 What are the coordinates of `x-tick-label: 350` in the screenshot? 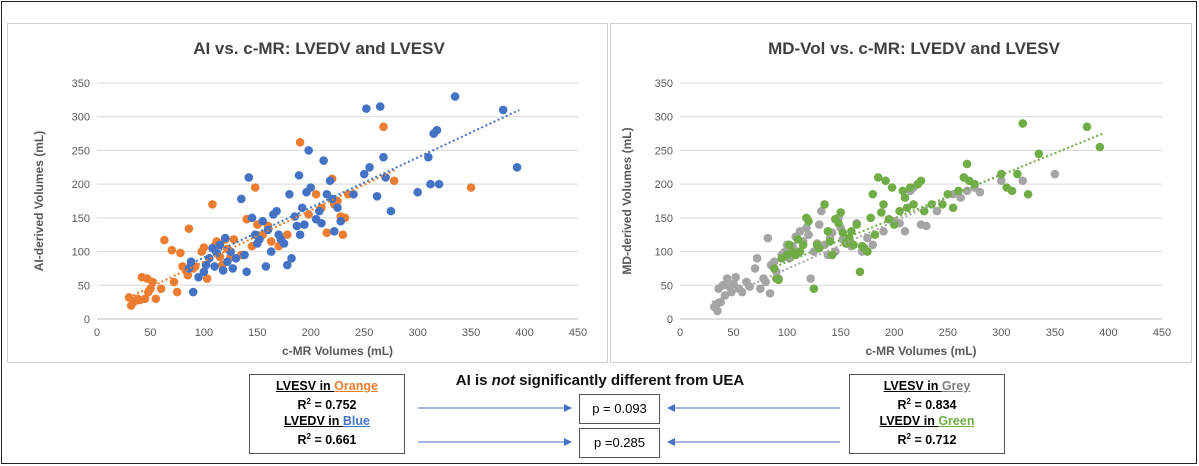 It's located at (471, 333).